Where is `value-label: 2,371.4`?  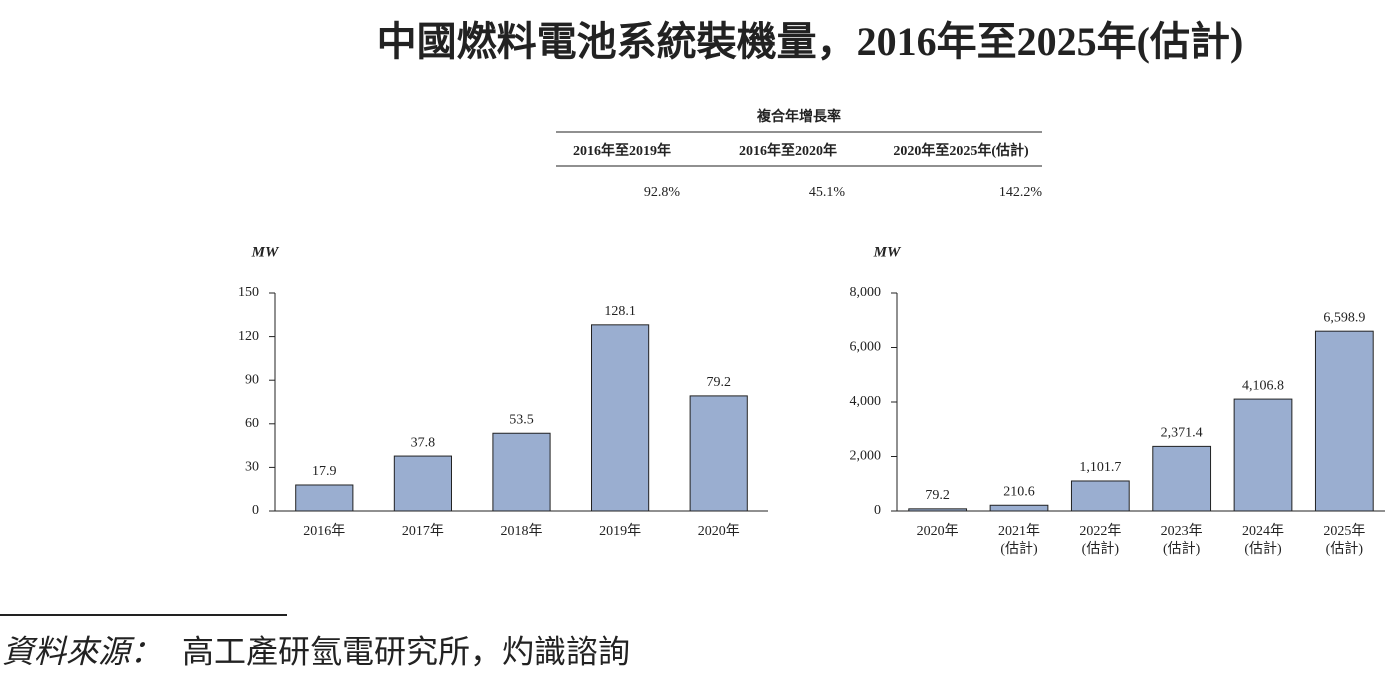
value-label: 2,371.4 is located at coordinates (1182, 433).